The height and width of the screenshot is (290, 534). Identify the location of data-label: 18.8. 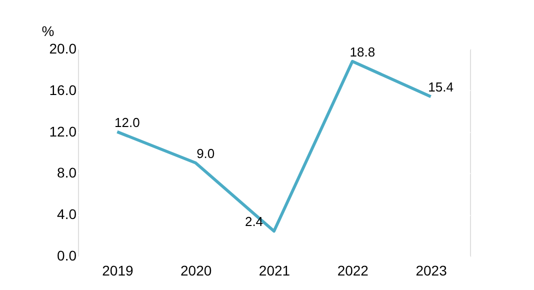
(363, 52).